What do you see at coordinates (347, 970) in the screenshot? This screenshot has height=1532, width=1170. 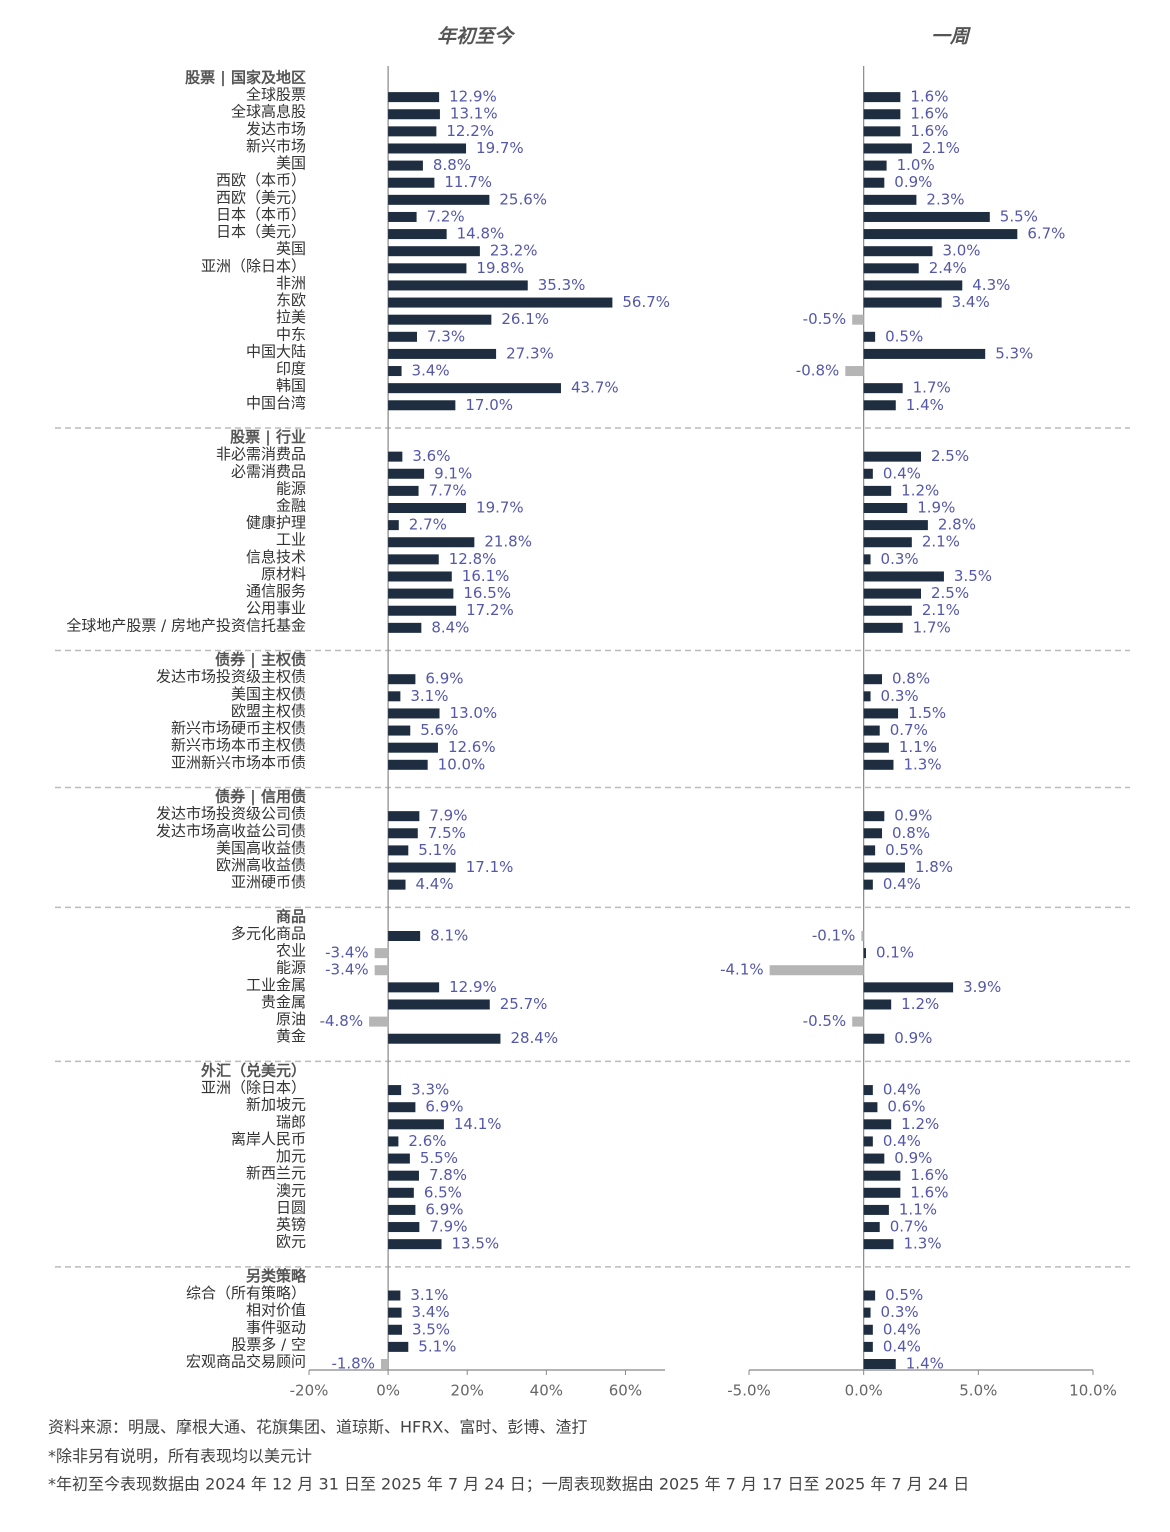 I see `value-label: -3.4%` at bounding box center [347, 970].